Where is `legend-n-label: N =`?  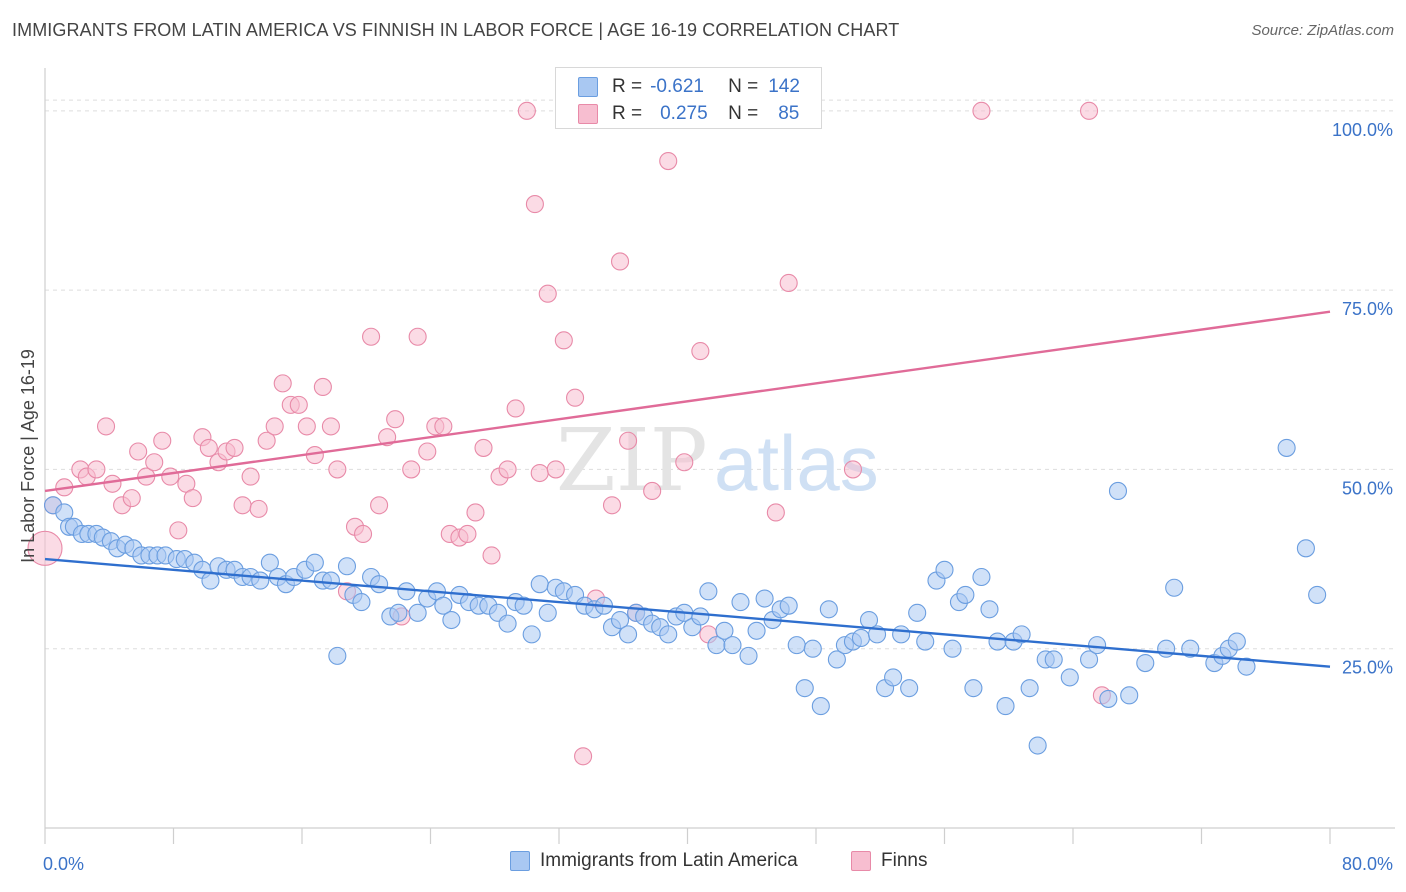 legend-n-label: N = is located at coordinates (743, 86).